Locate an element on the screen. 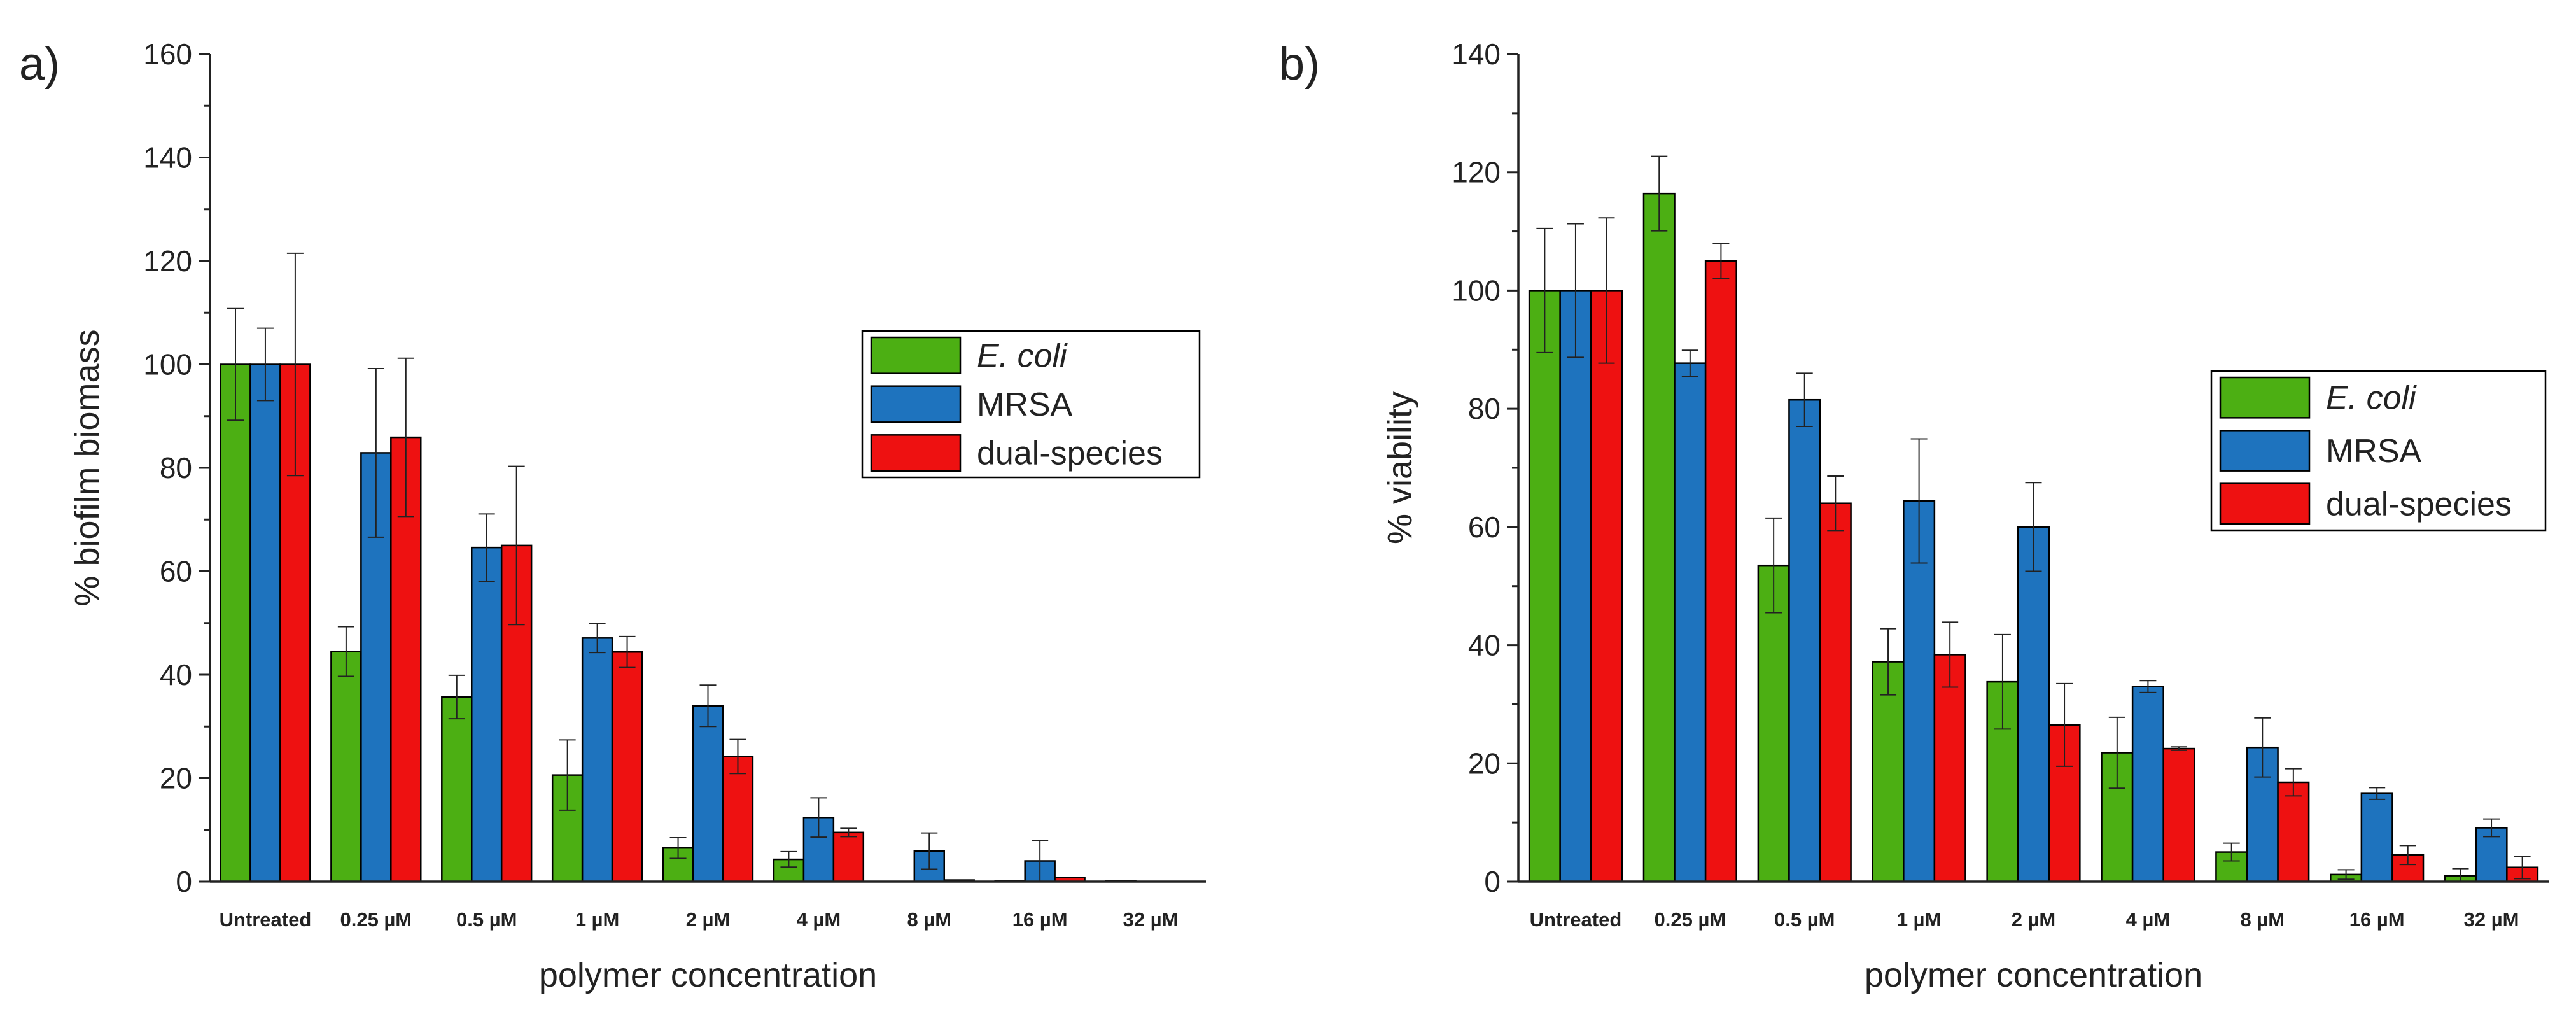  bar-mrsa-1-um is located at coordinates (597, 760).